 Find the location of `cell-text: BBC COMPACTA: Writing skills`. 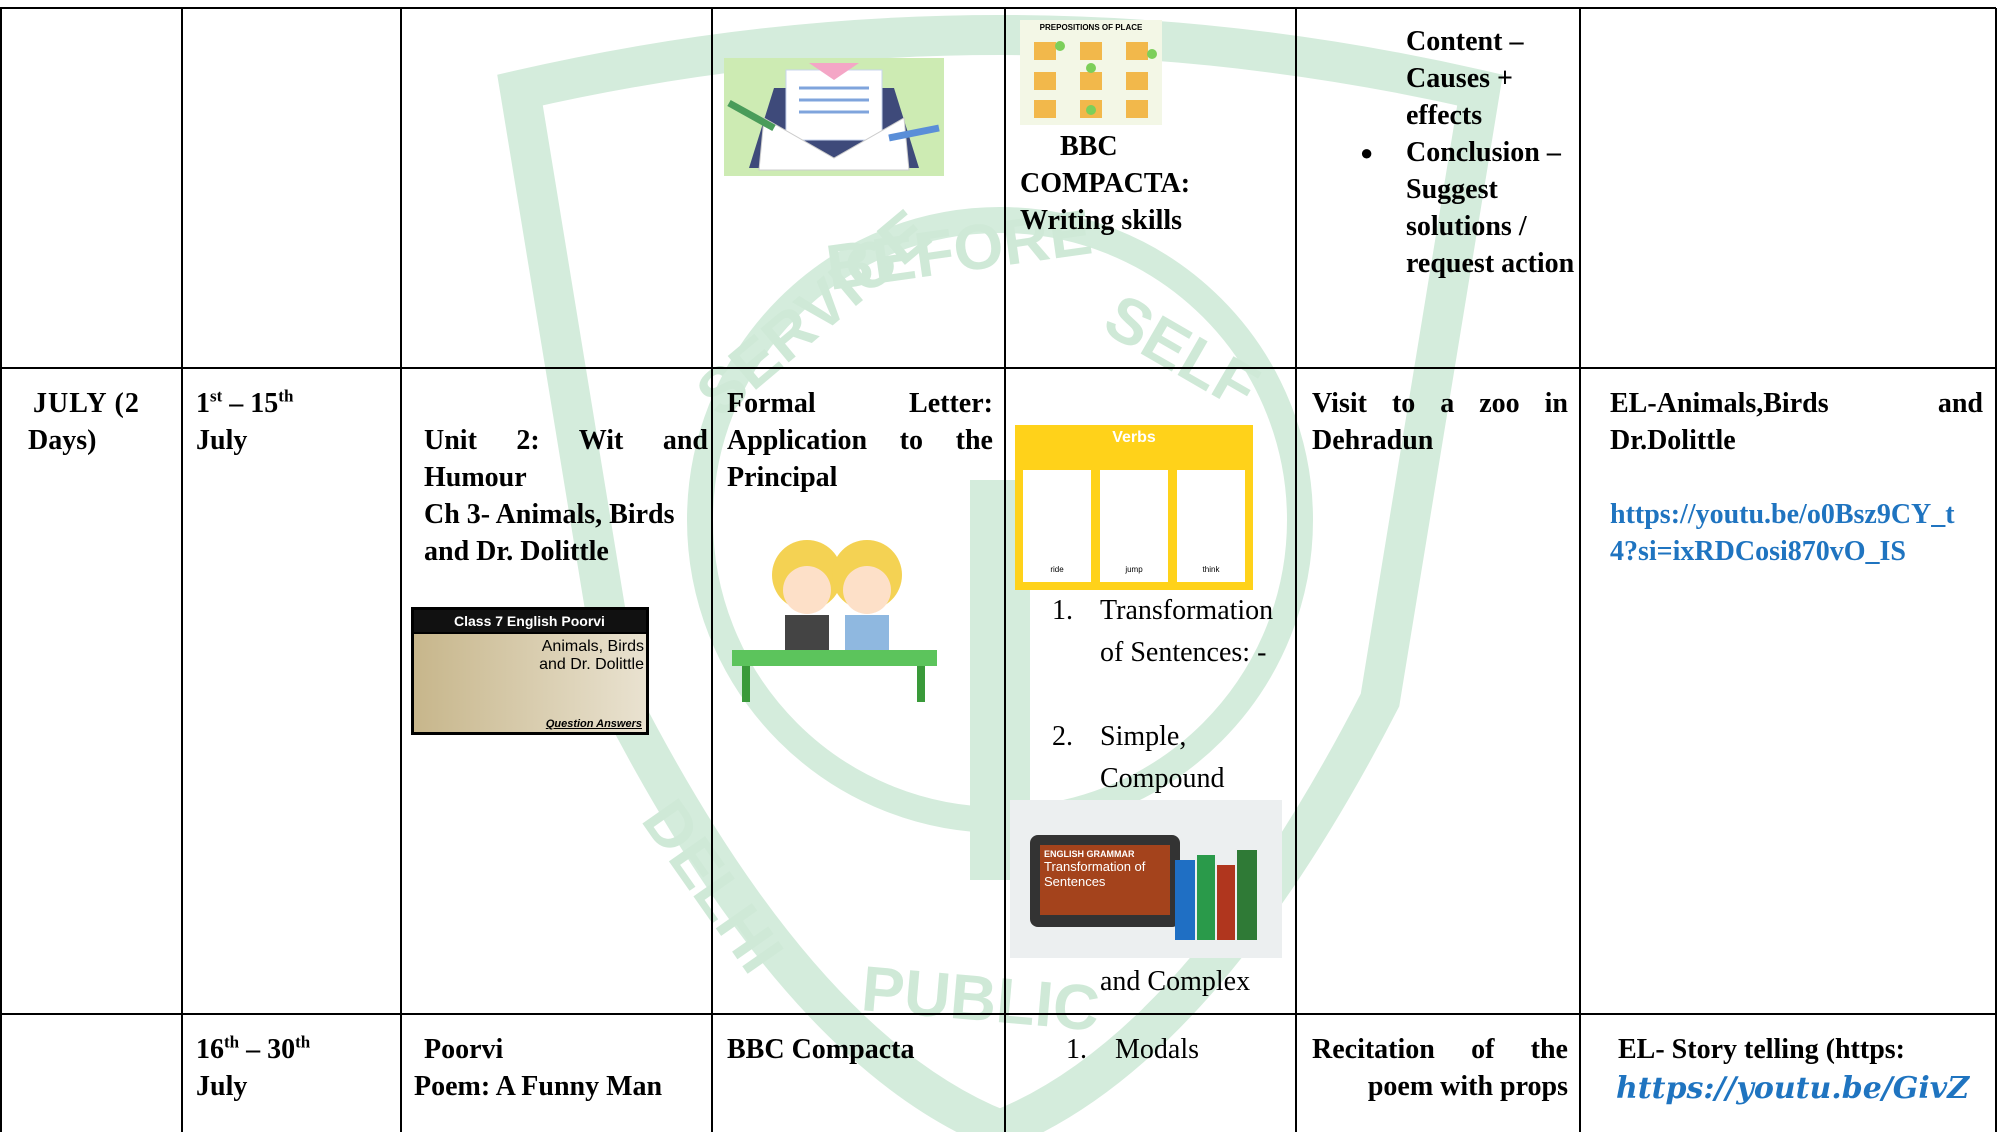

cell-text: BBC COMPACTA: Writing skills is located at coordinates (1155, 183).